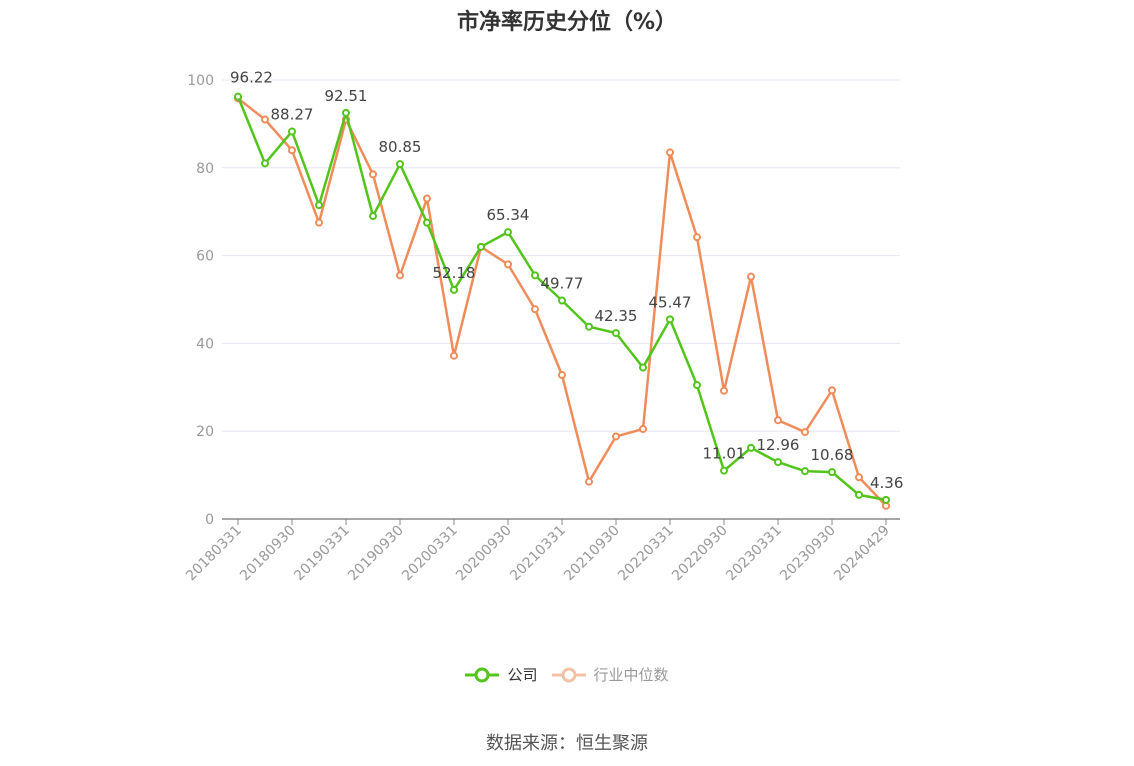  Describe the element at coordinates (376, 554) in the screenshot. I see `x-tick-label: 20190930` at that location.